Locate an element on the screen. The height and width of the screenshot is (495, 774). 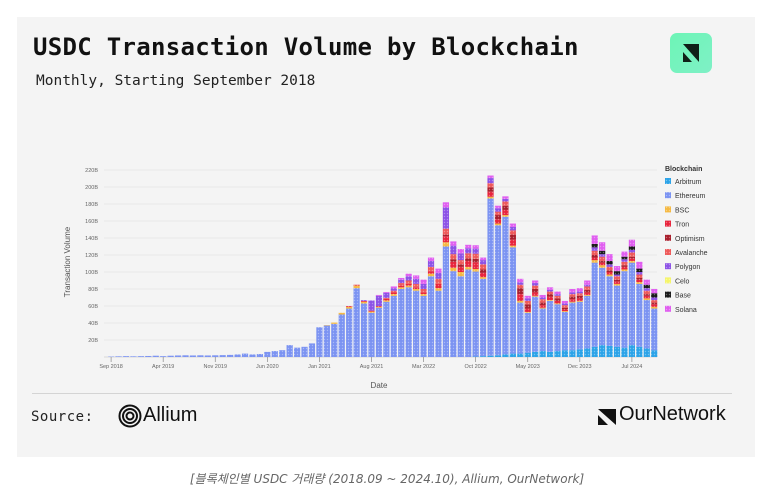
legend-label-ethereum: Ethereum is located at coordinates (690, 196).